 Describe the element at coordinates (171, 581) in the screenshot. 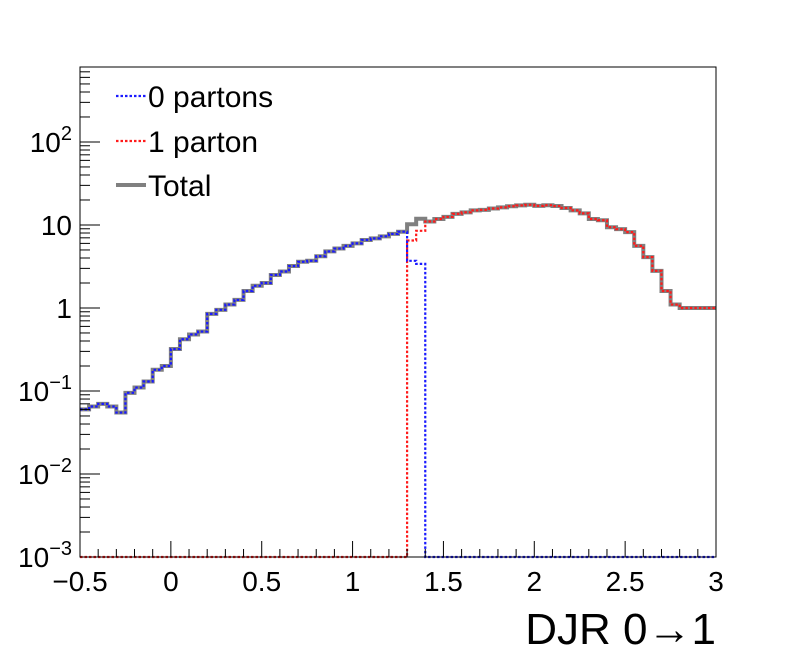

I see `x-tick-label: 0` at that location.